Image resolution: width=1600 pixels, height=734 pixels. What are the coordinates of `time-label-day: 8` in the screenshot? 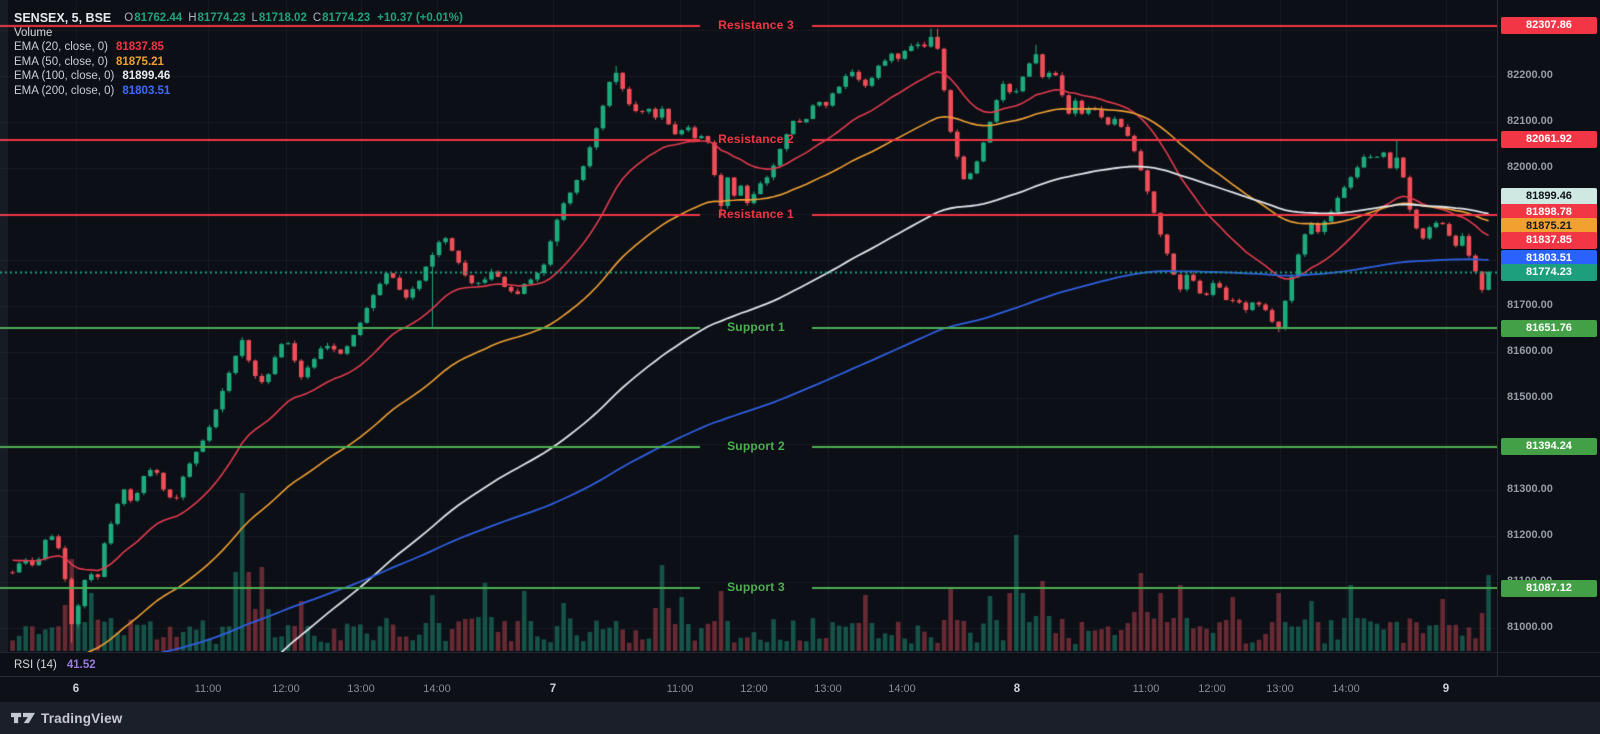 It's located at (1017, 689).